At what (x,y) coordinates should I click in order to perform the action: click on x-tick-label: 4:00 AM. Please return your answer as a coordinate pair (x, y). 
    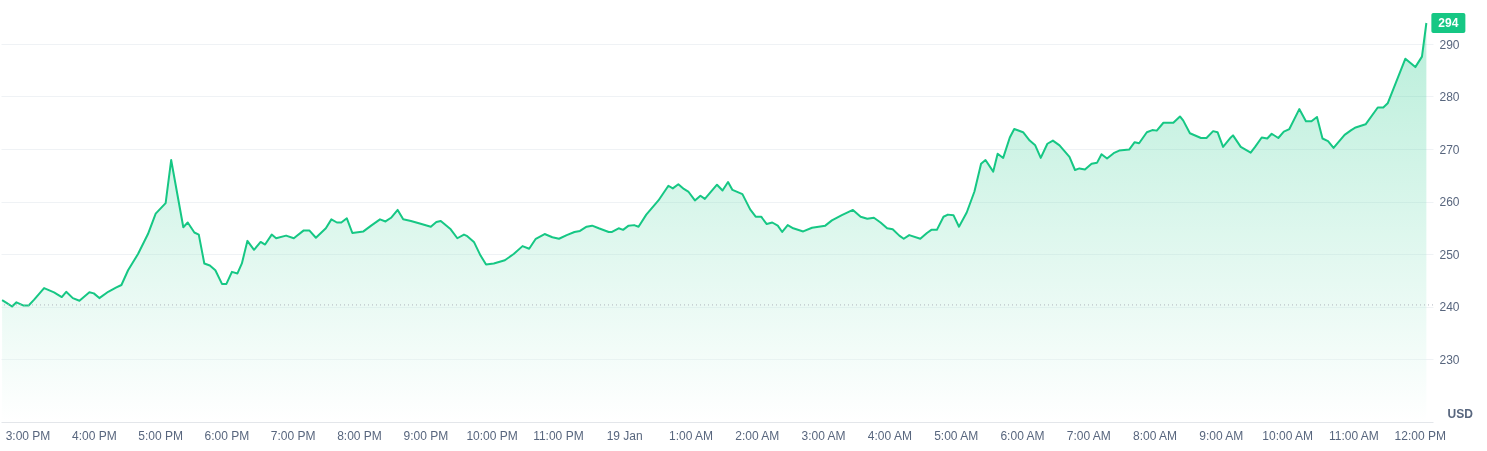
    Looking at the image, I should click on (889, 435).